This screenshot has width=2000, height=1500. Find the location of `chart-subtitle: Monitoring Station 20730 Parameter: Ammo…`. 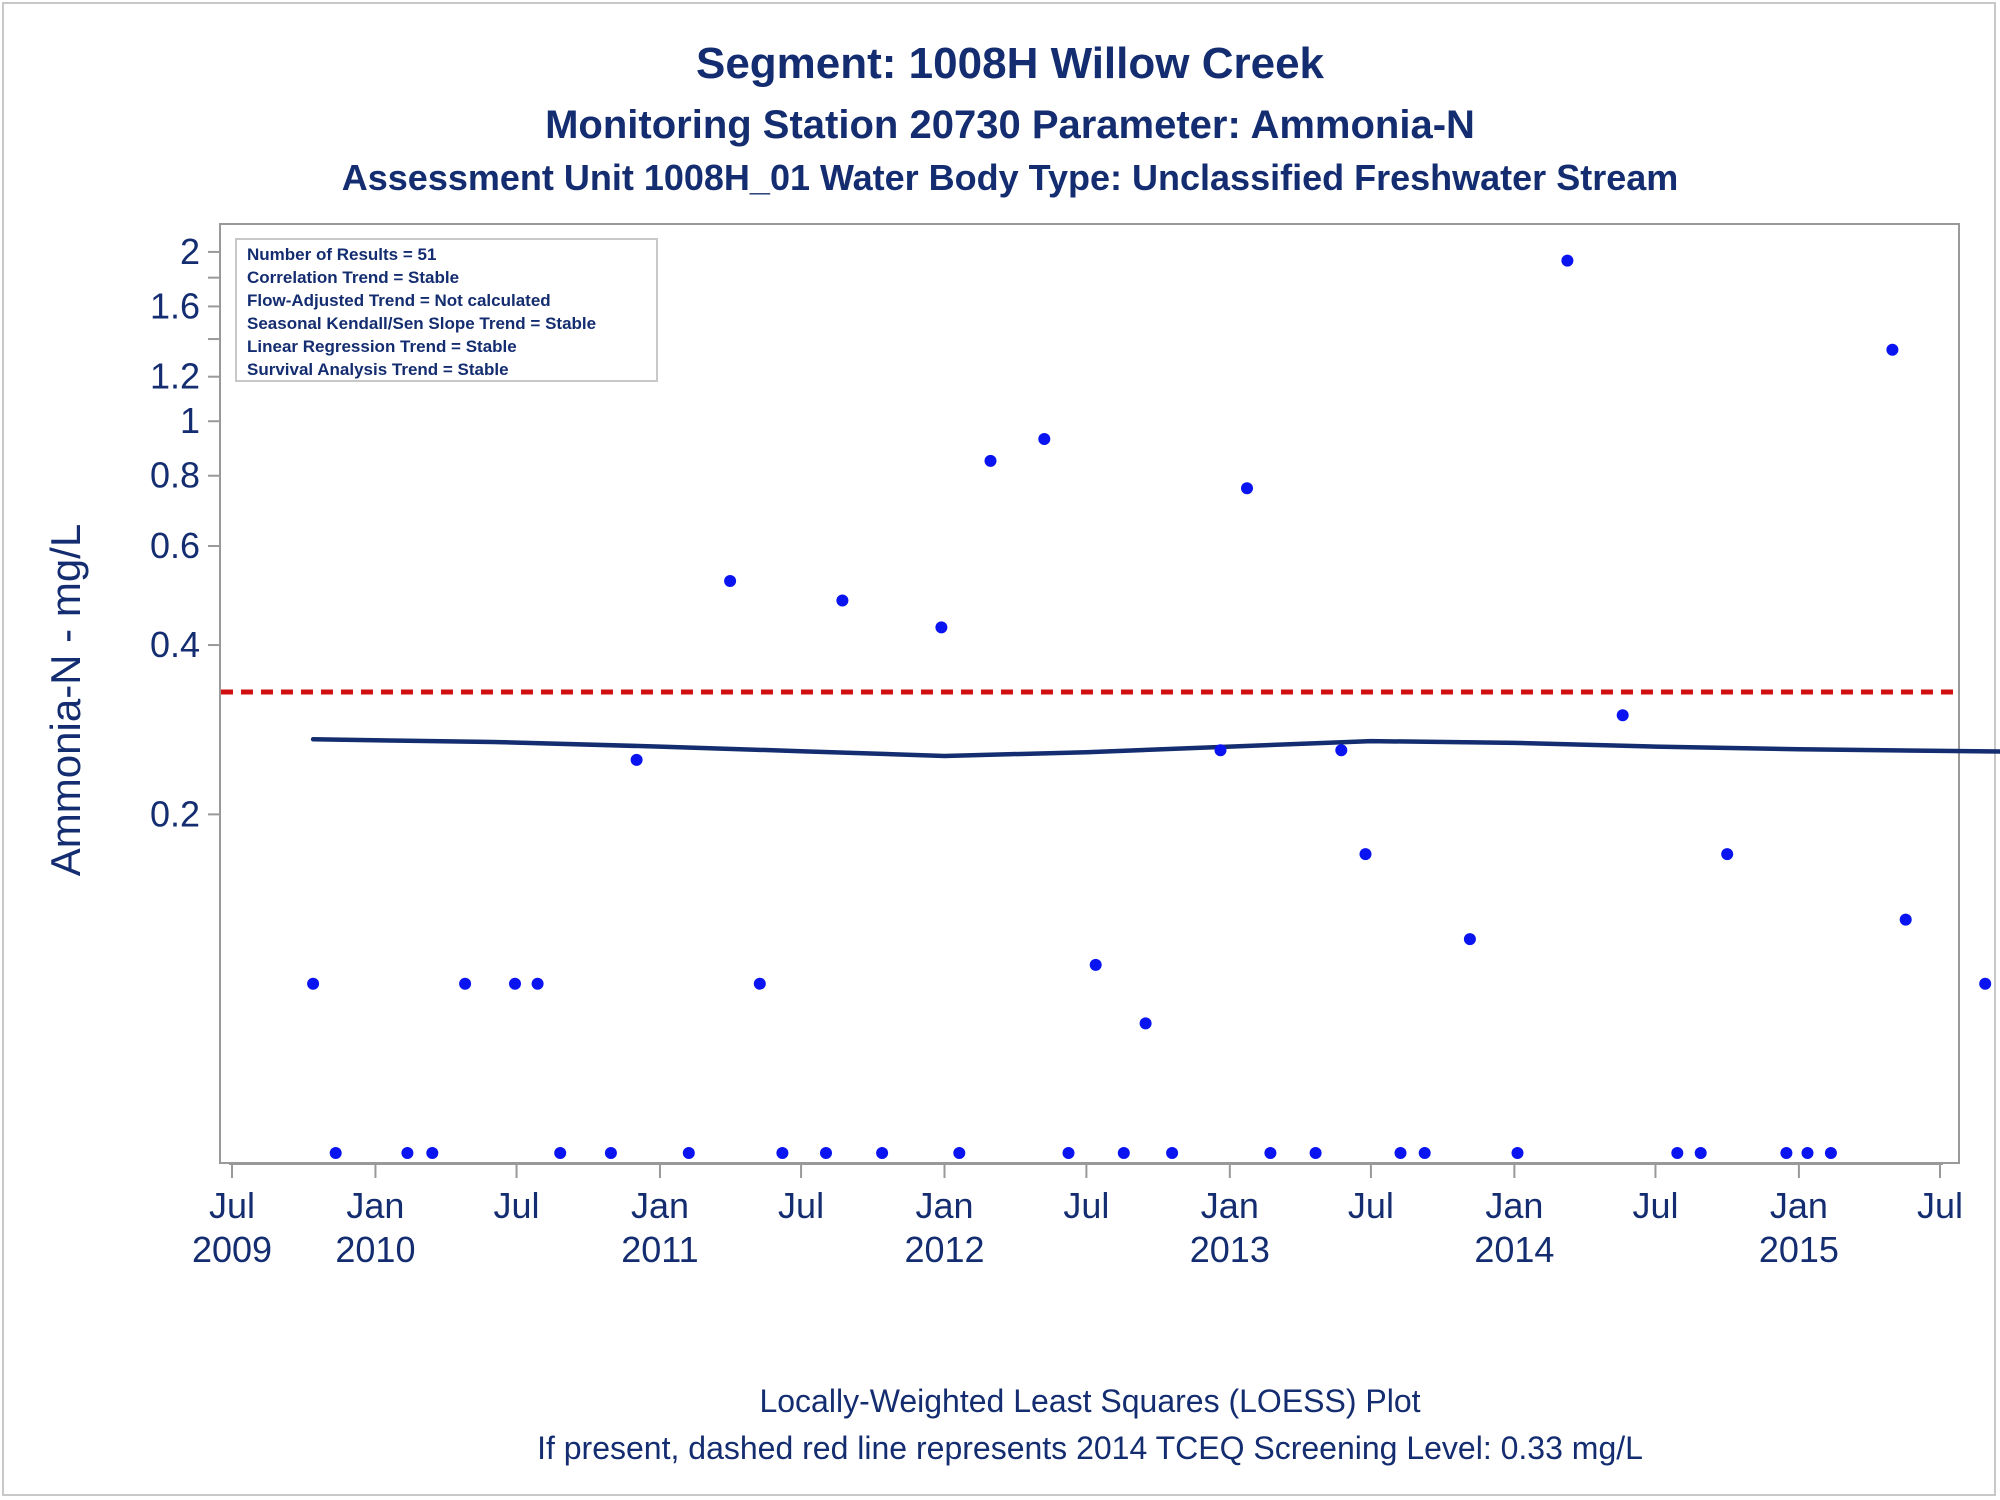

chart-subtitle: Monitoring Station 20730 Parameter: Ammo… is located at coordinates (1010, 125).